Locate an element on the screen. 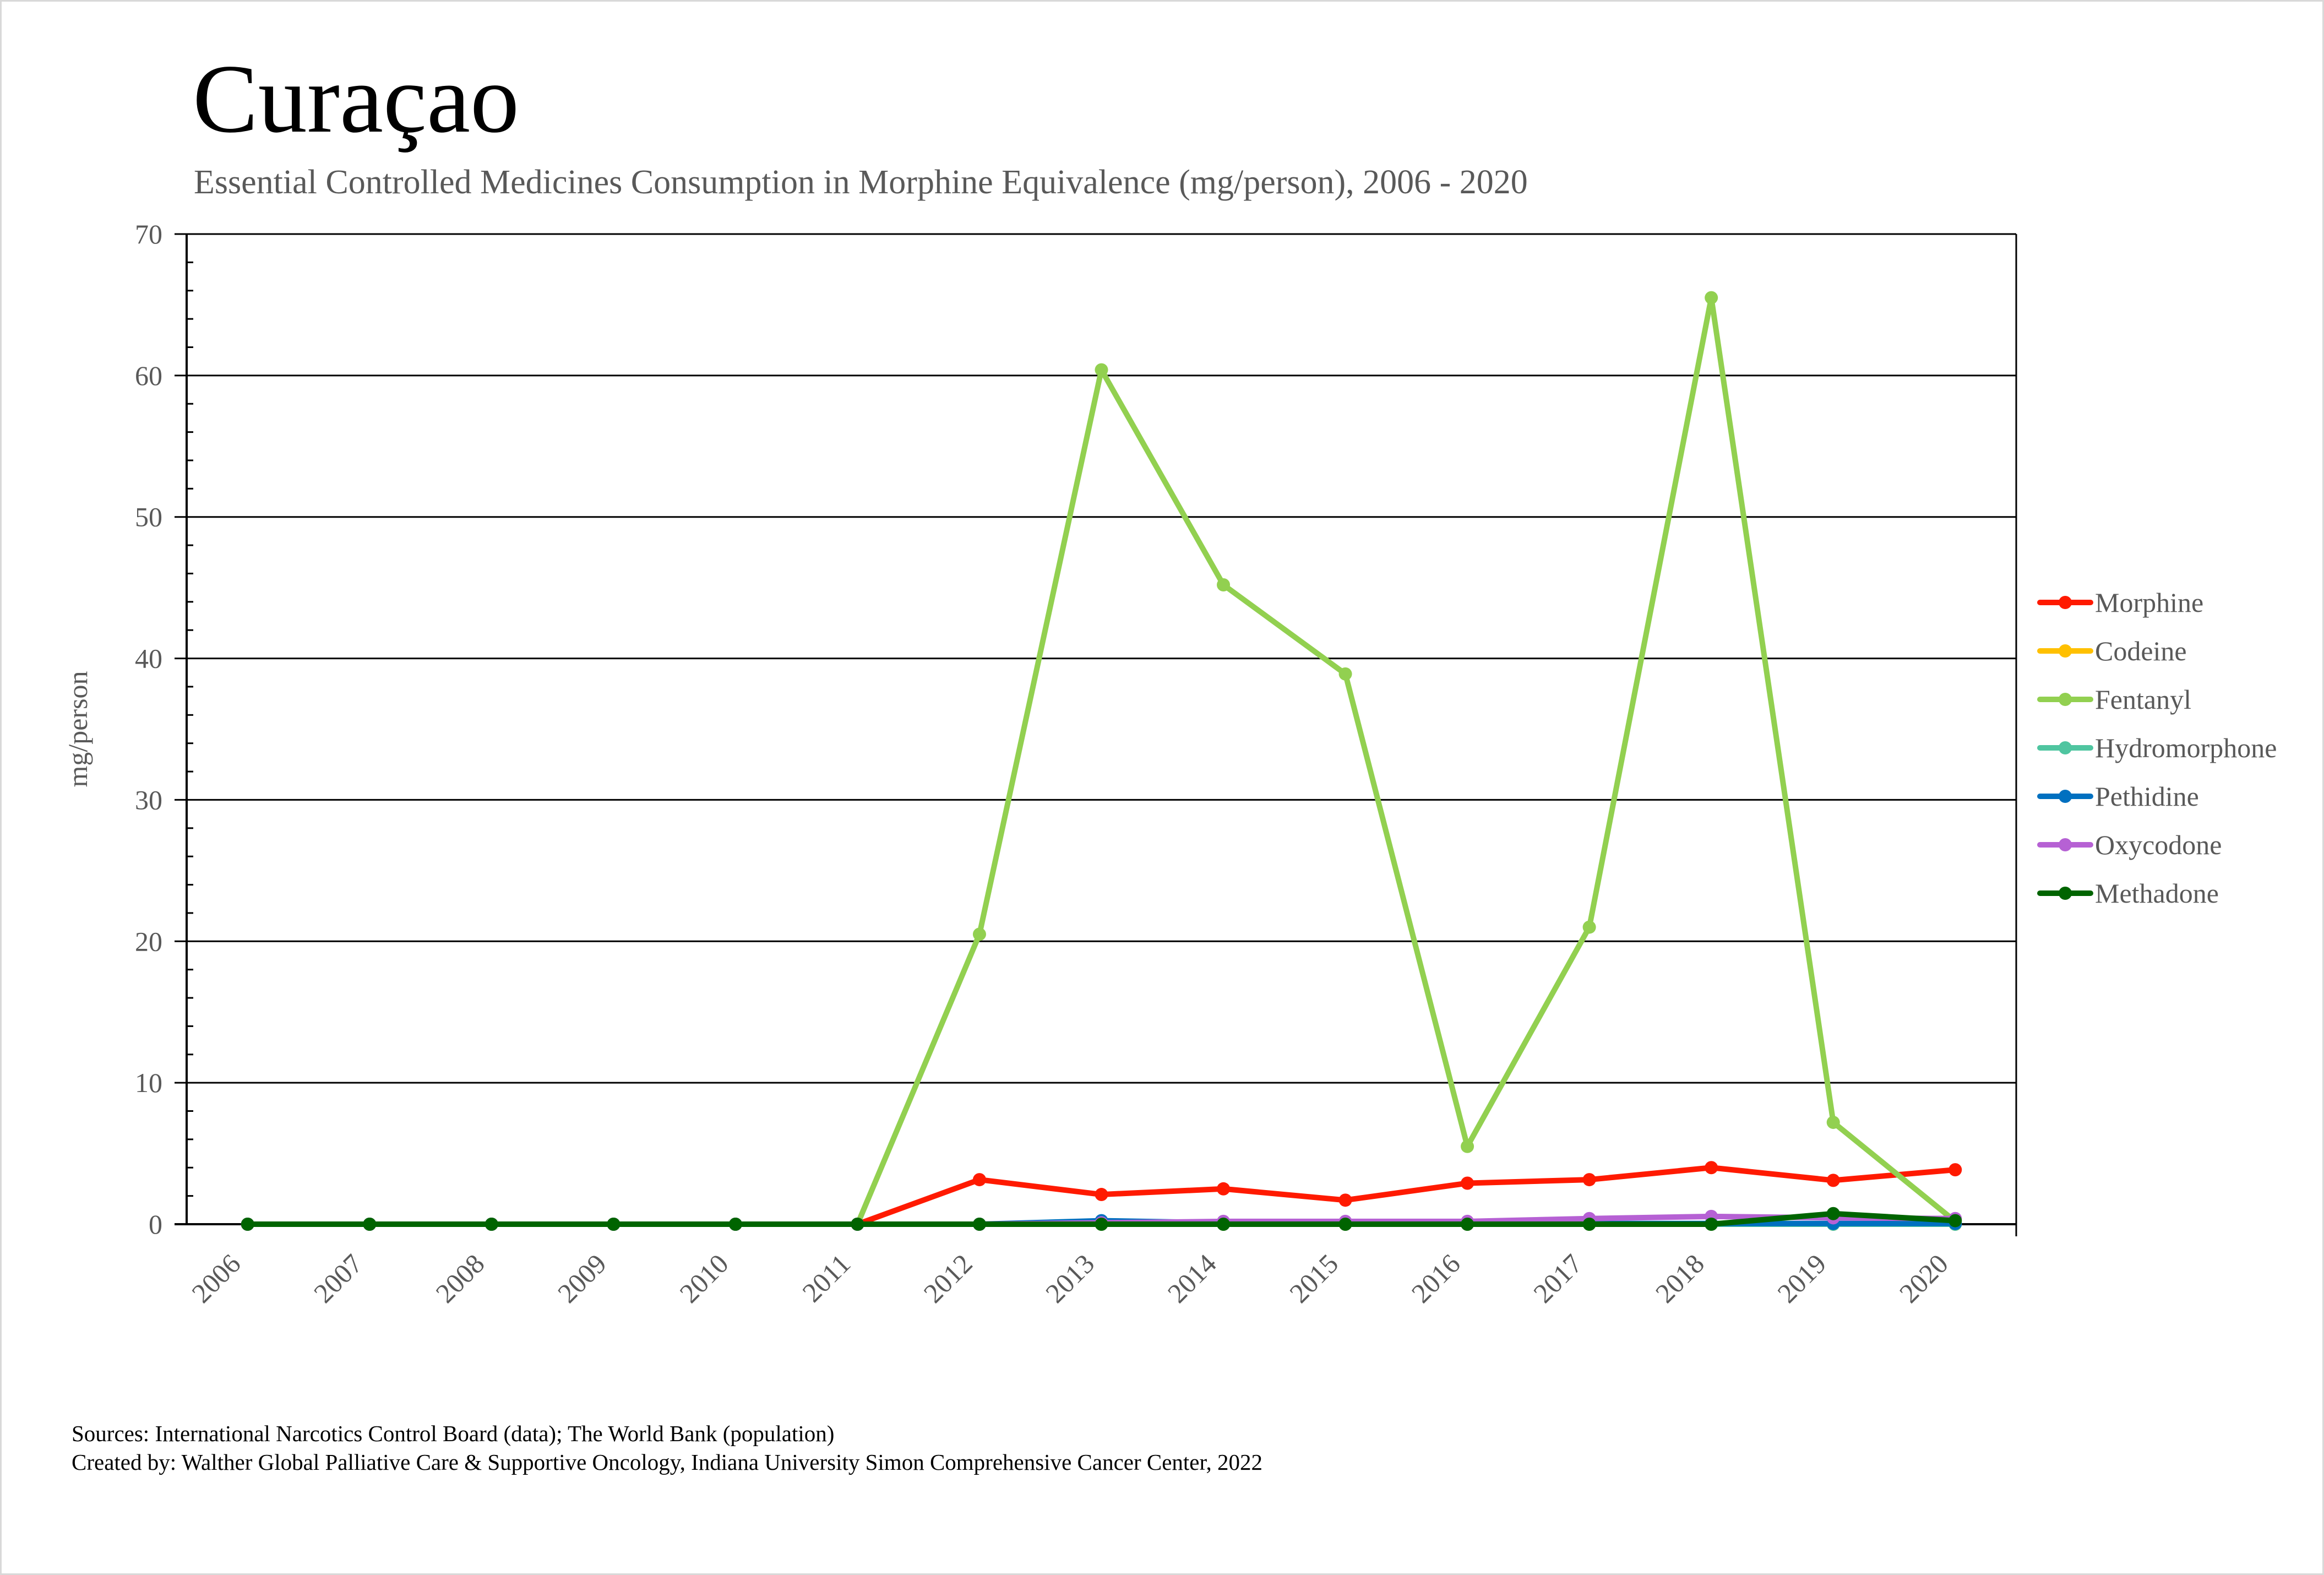 The height and width of the screenshot is (1575, 2324). x-tick-label: 2016 is located at coordinates (1436, 1278).